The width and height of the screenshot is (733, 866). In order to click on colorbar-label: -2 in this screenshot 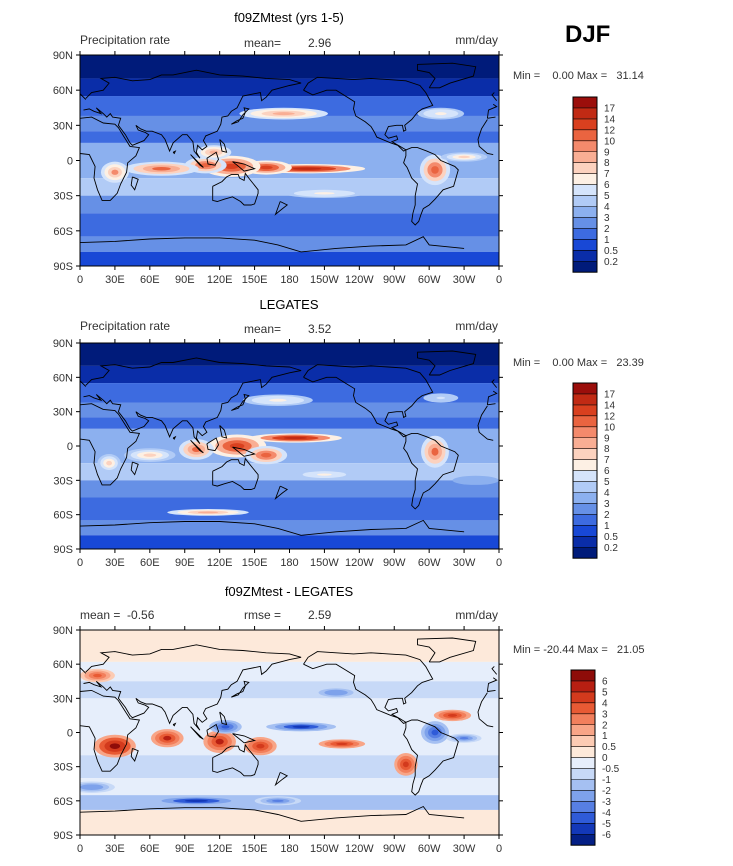, I will do `click(606, 791)`.